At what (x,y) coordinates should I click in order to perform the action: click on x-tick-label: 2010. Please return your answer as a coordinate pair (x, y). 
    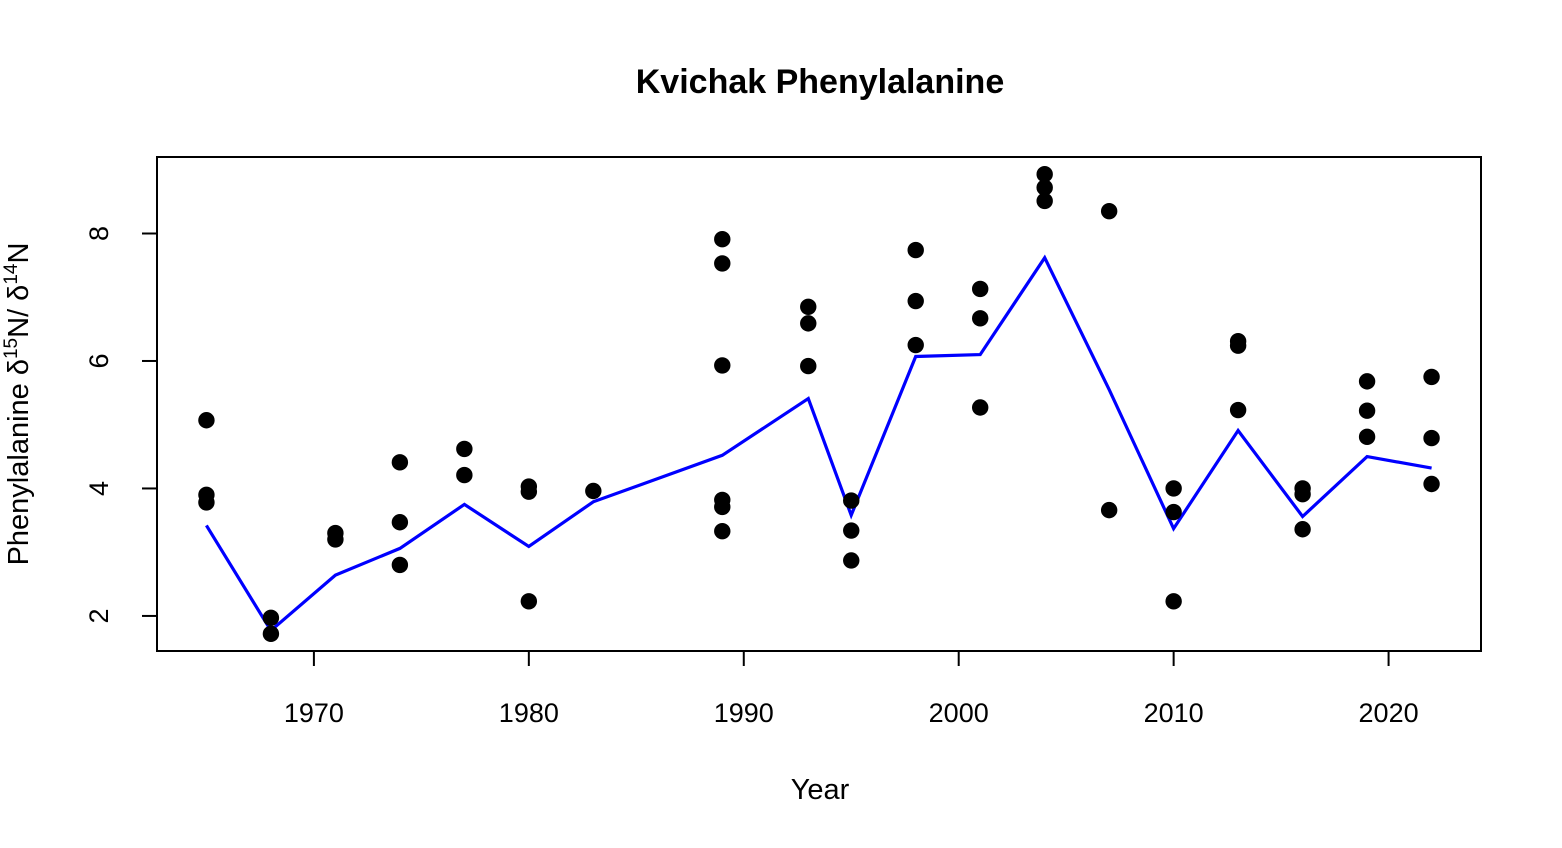
    Looking at the image, I should click on (1174, 713).